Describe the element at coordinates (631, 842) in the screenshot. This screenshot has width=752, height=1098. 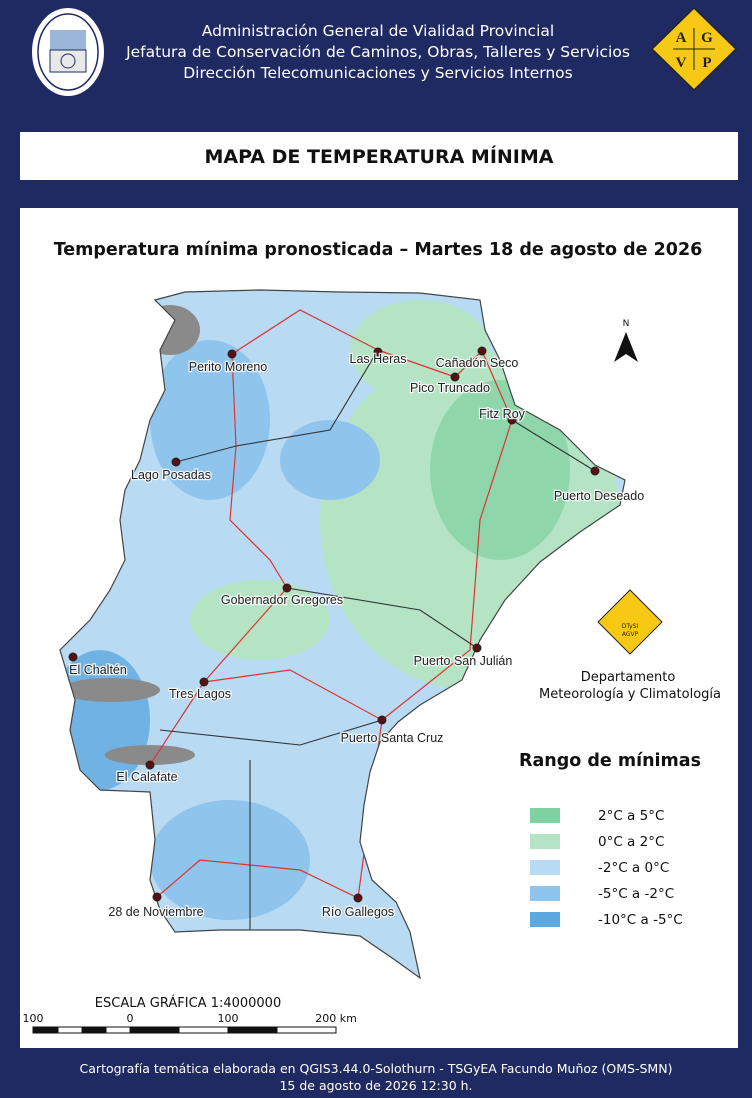
I see `legend-label: 0°C a 2°C` at that location.